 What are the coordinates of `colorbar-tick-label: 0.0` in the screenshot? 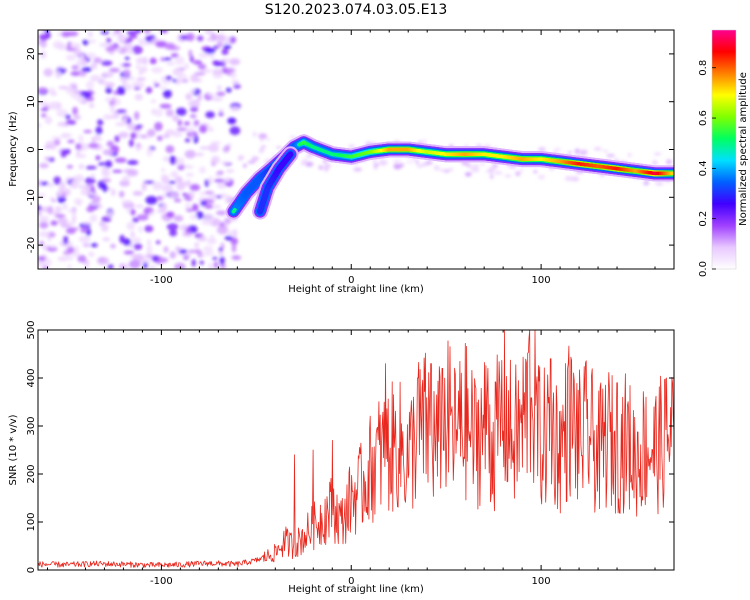 It's located at (703, 269).